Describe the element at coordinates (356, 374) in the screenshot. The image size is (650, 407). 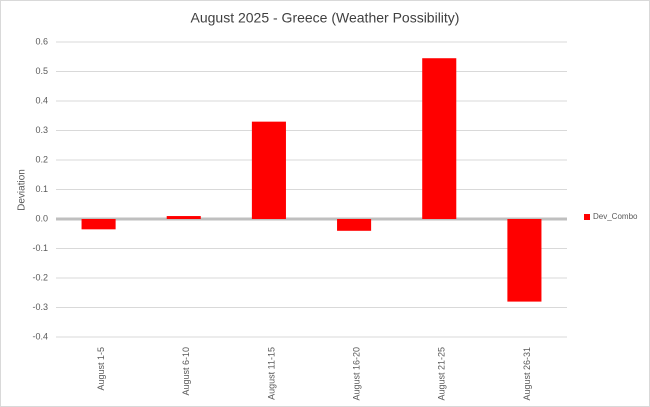
I see `x-tick-label: August 16-20` at that location.